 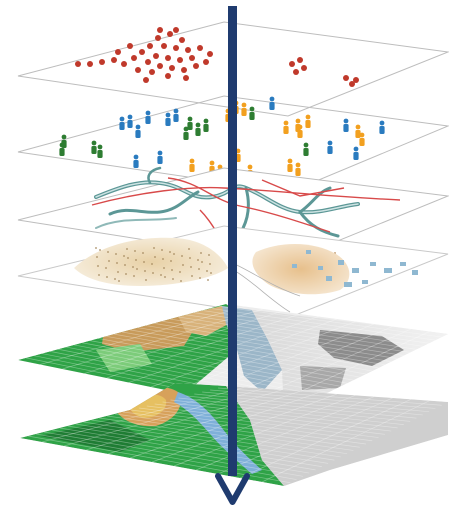 I want to click on people-icons, so click(x=222, y=140).